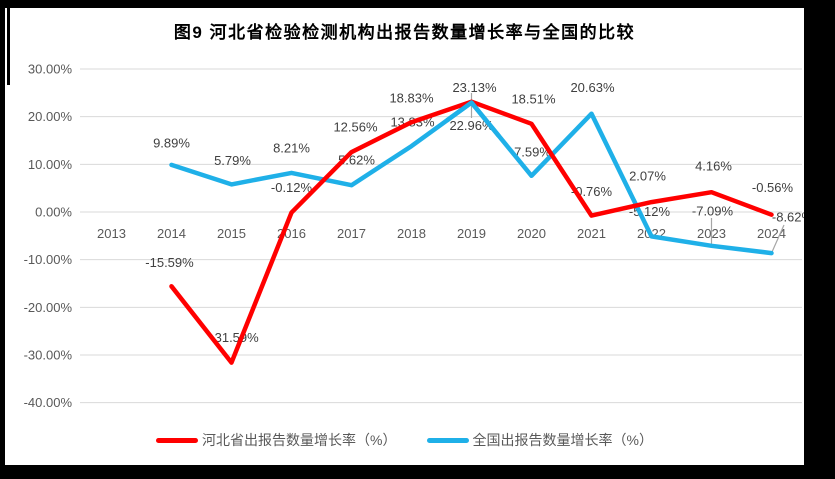  I want to click on svg-text: 0.00%, so click(53, 212).